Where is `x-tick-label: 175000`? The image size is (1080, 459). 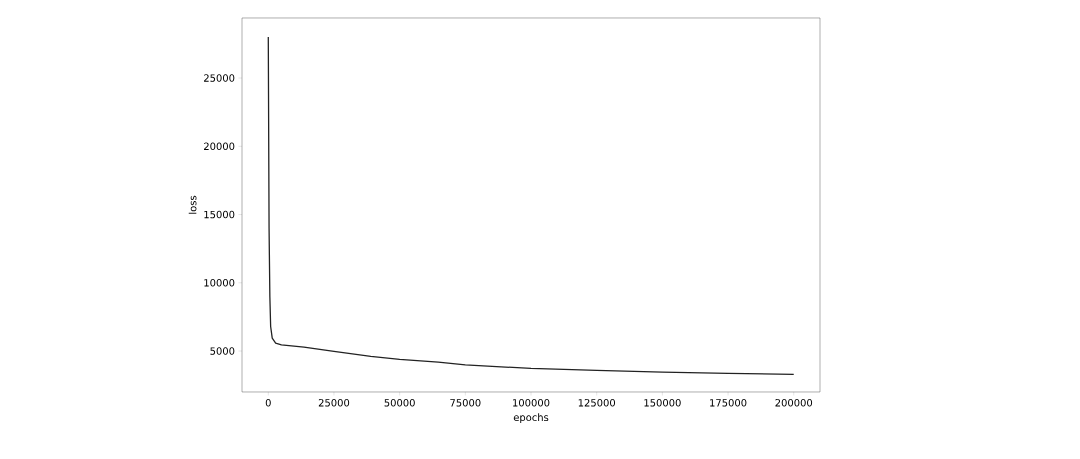
x-tick-label: 175000 is located at coordinates (728, 402).